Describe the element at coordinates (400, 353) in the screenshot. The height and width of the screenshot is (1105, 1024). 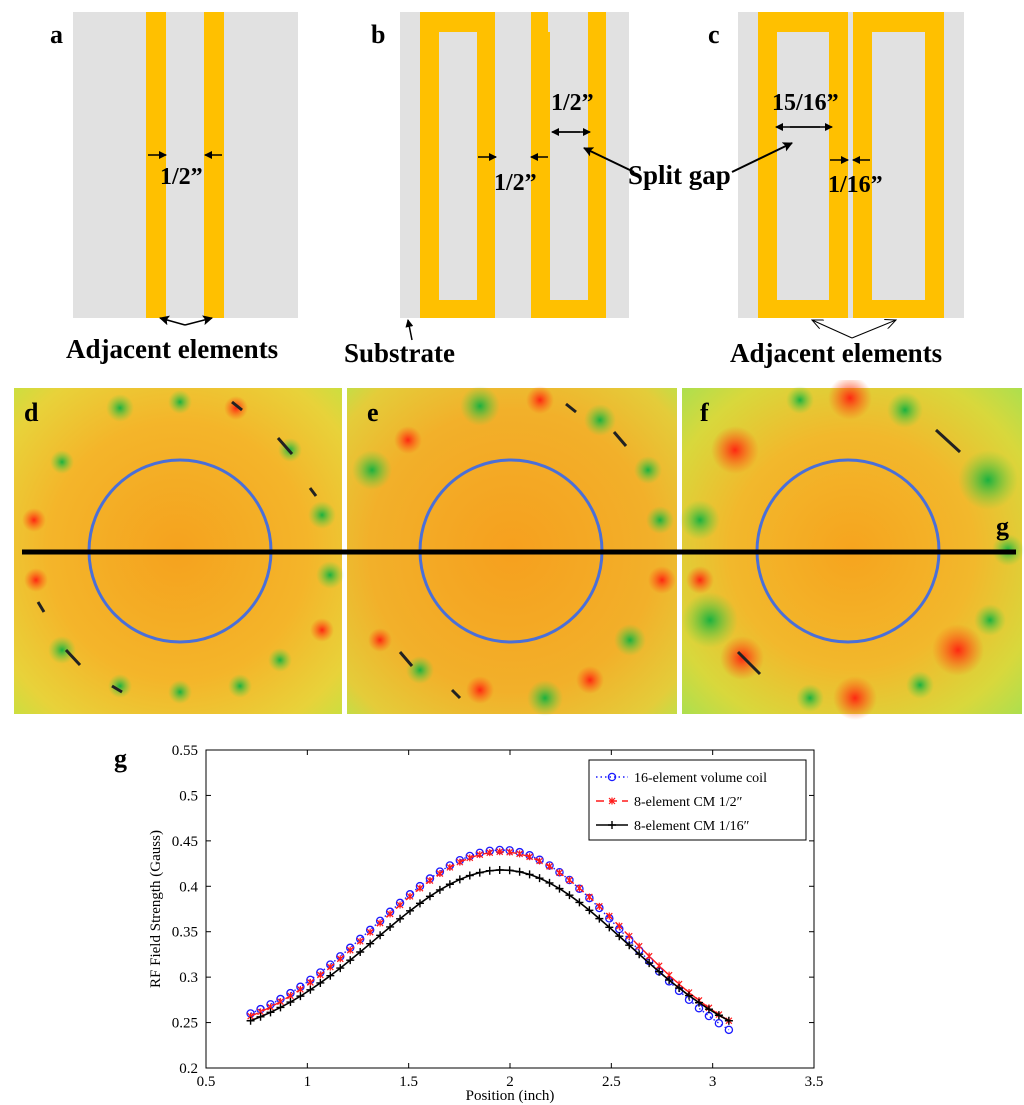
I see `caption-substrate: Substrate` at that location.